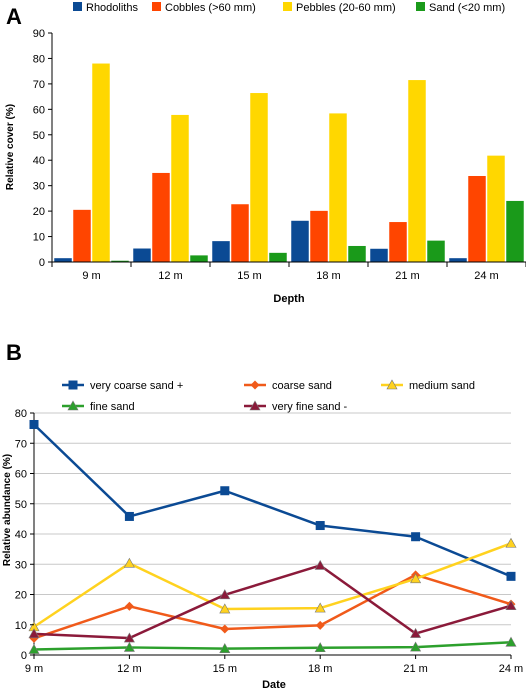 The image size is (526, 697). I want to click on panel-b-legend-label: very fine sand -, so click(310, 407).